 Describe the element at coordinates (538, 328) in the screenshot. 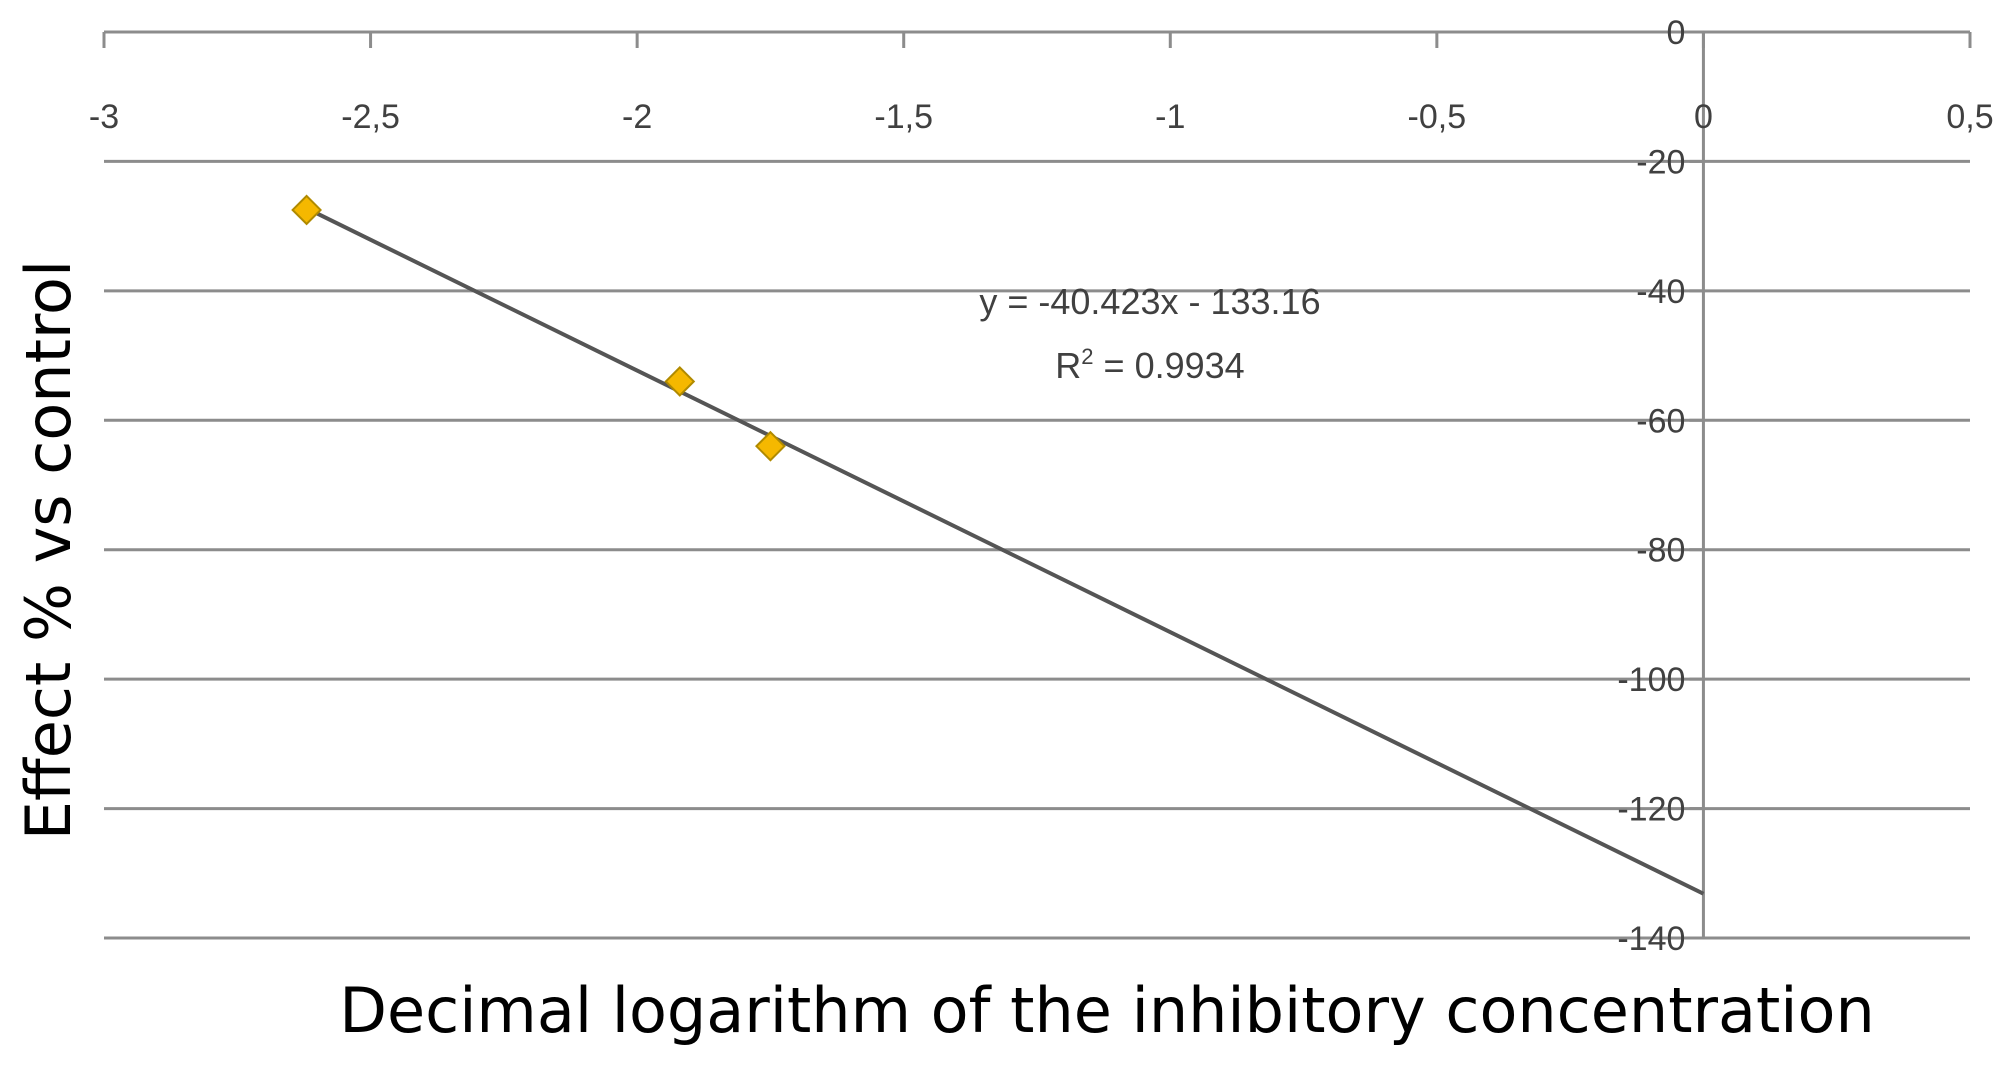

I see `data-points` at that location.